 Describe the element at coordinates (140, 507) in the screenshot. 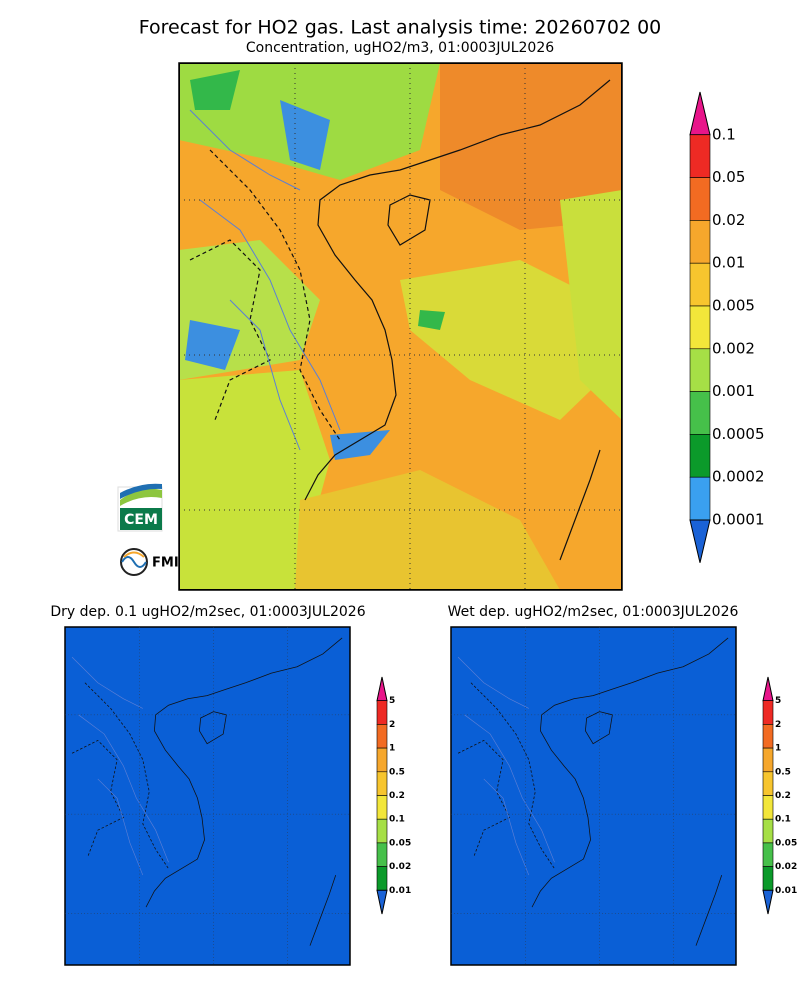

I see `cem-logo: CEM` at that location.